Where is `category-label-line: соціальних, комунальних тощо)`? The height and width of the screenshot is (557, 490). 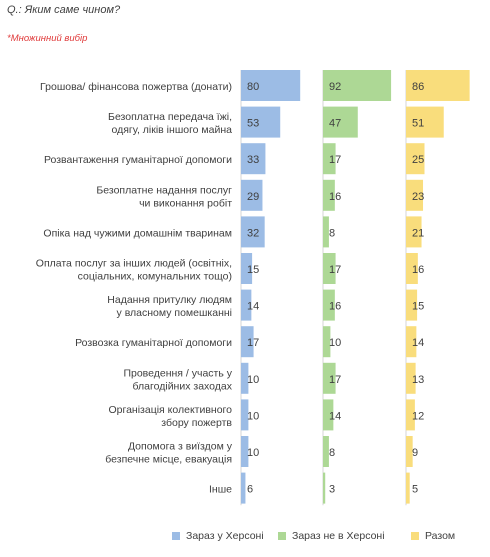 category-label-line: соціальних, комунальних тощо) is located at coordinates (155, 277).